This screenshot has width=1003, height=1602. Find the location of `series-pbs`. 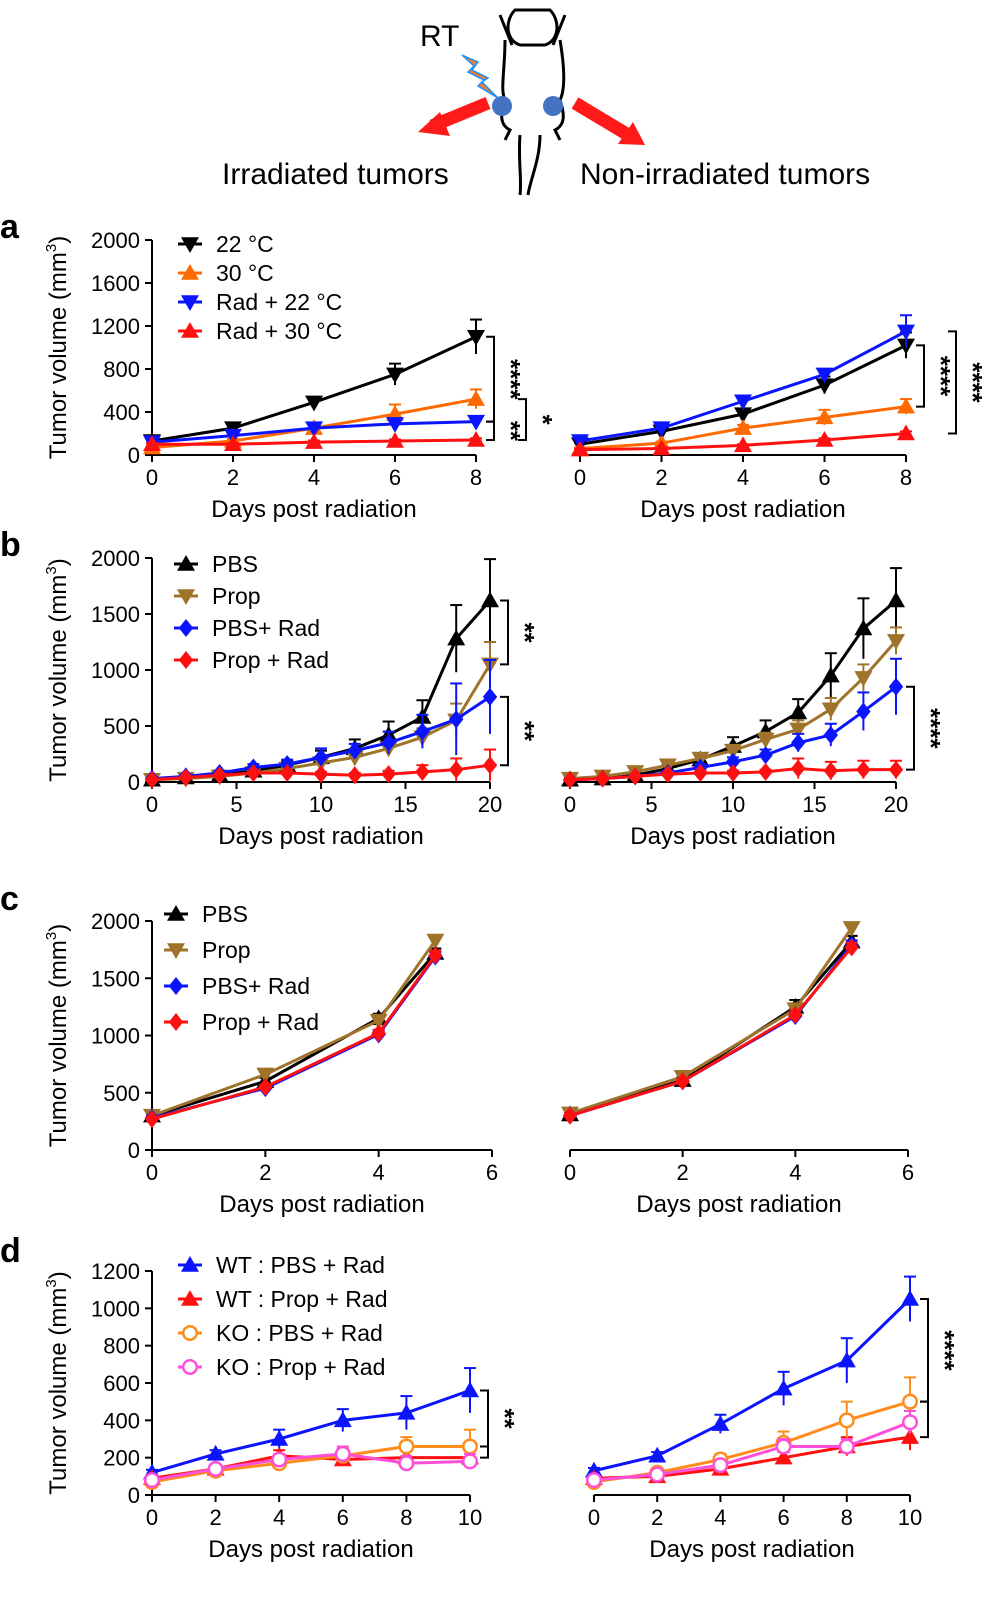

series-pbs is located at coordinates (711, 1027).